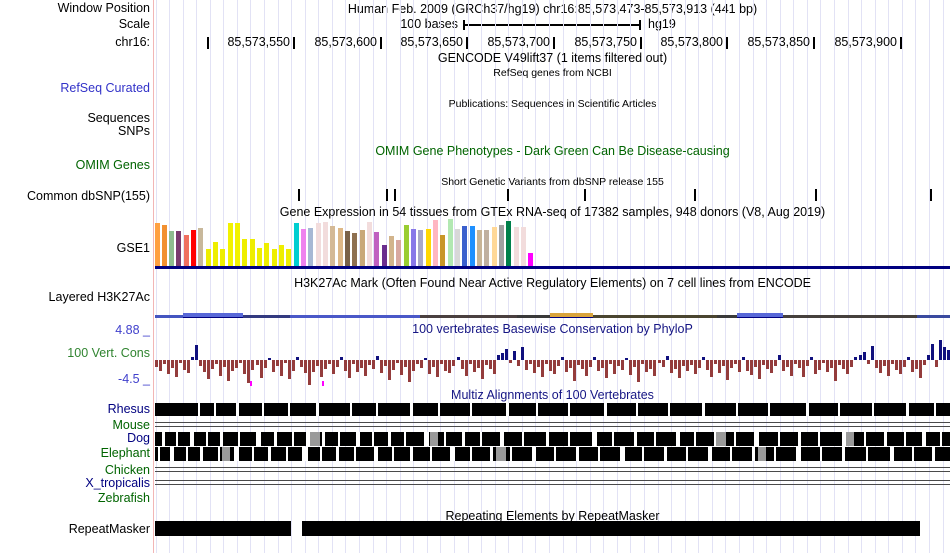 The width and height of the screenshot is (950, 553). I want to click on multiz-alignment-bar-rhesus, so click(552, 409).